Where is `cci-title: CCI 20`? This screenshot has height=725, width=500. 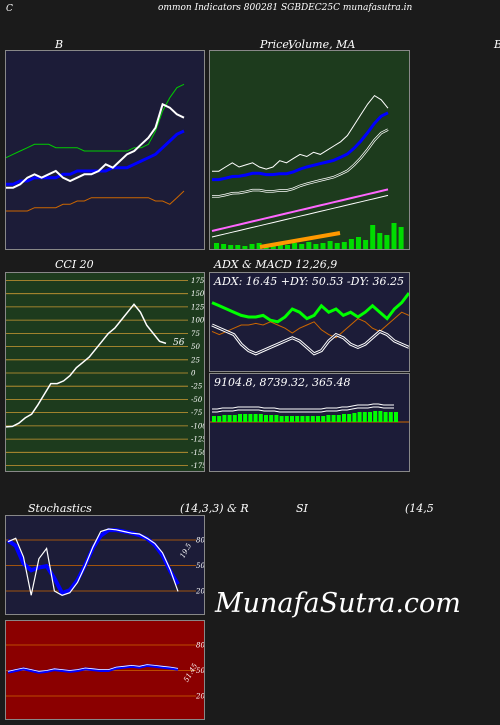
cci-title: CCI 20 is located at coordinates (74, 264).